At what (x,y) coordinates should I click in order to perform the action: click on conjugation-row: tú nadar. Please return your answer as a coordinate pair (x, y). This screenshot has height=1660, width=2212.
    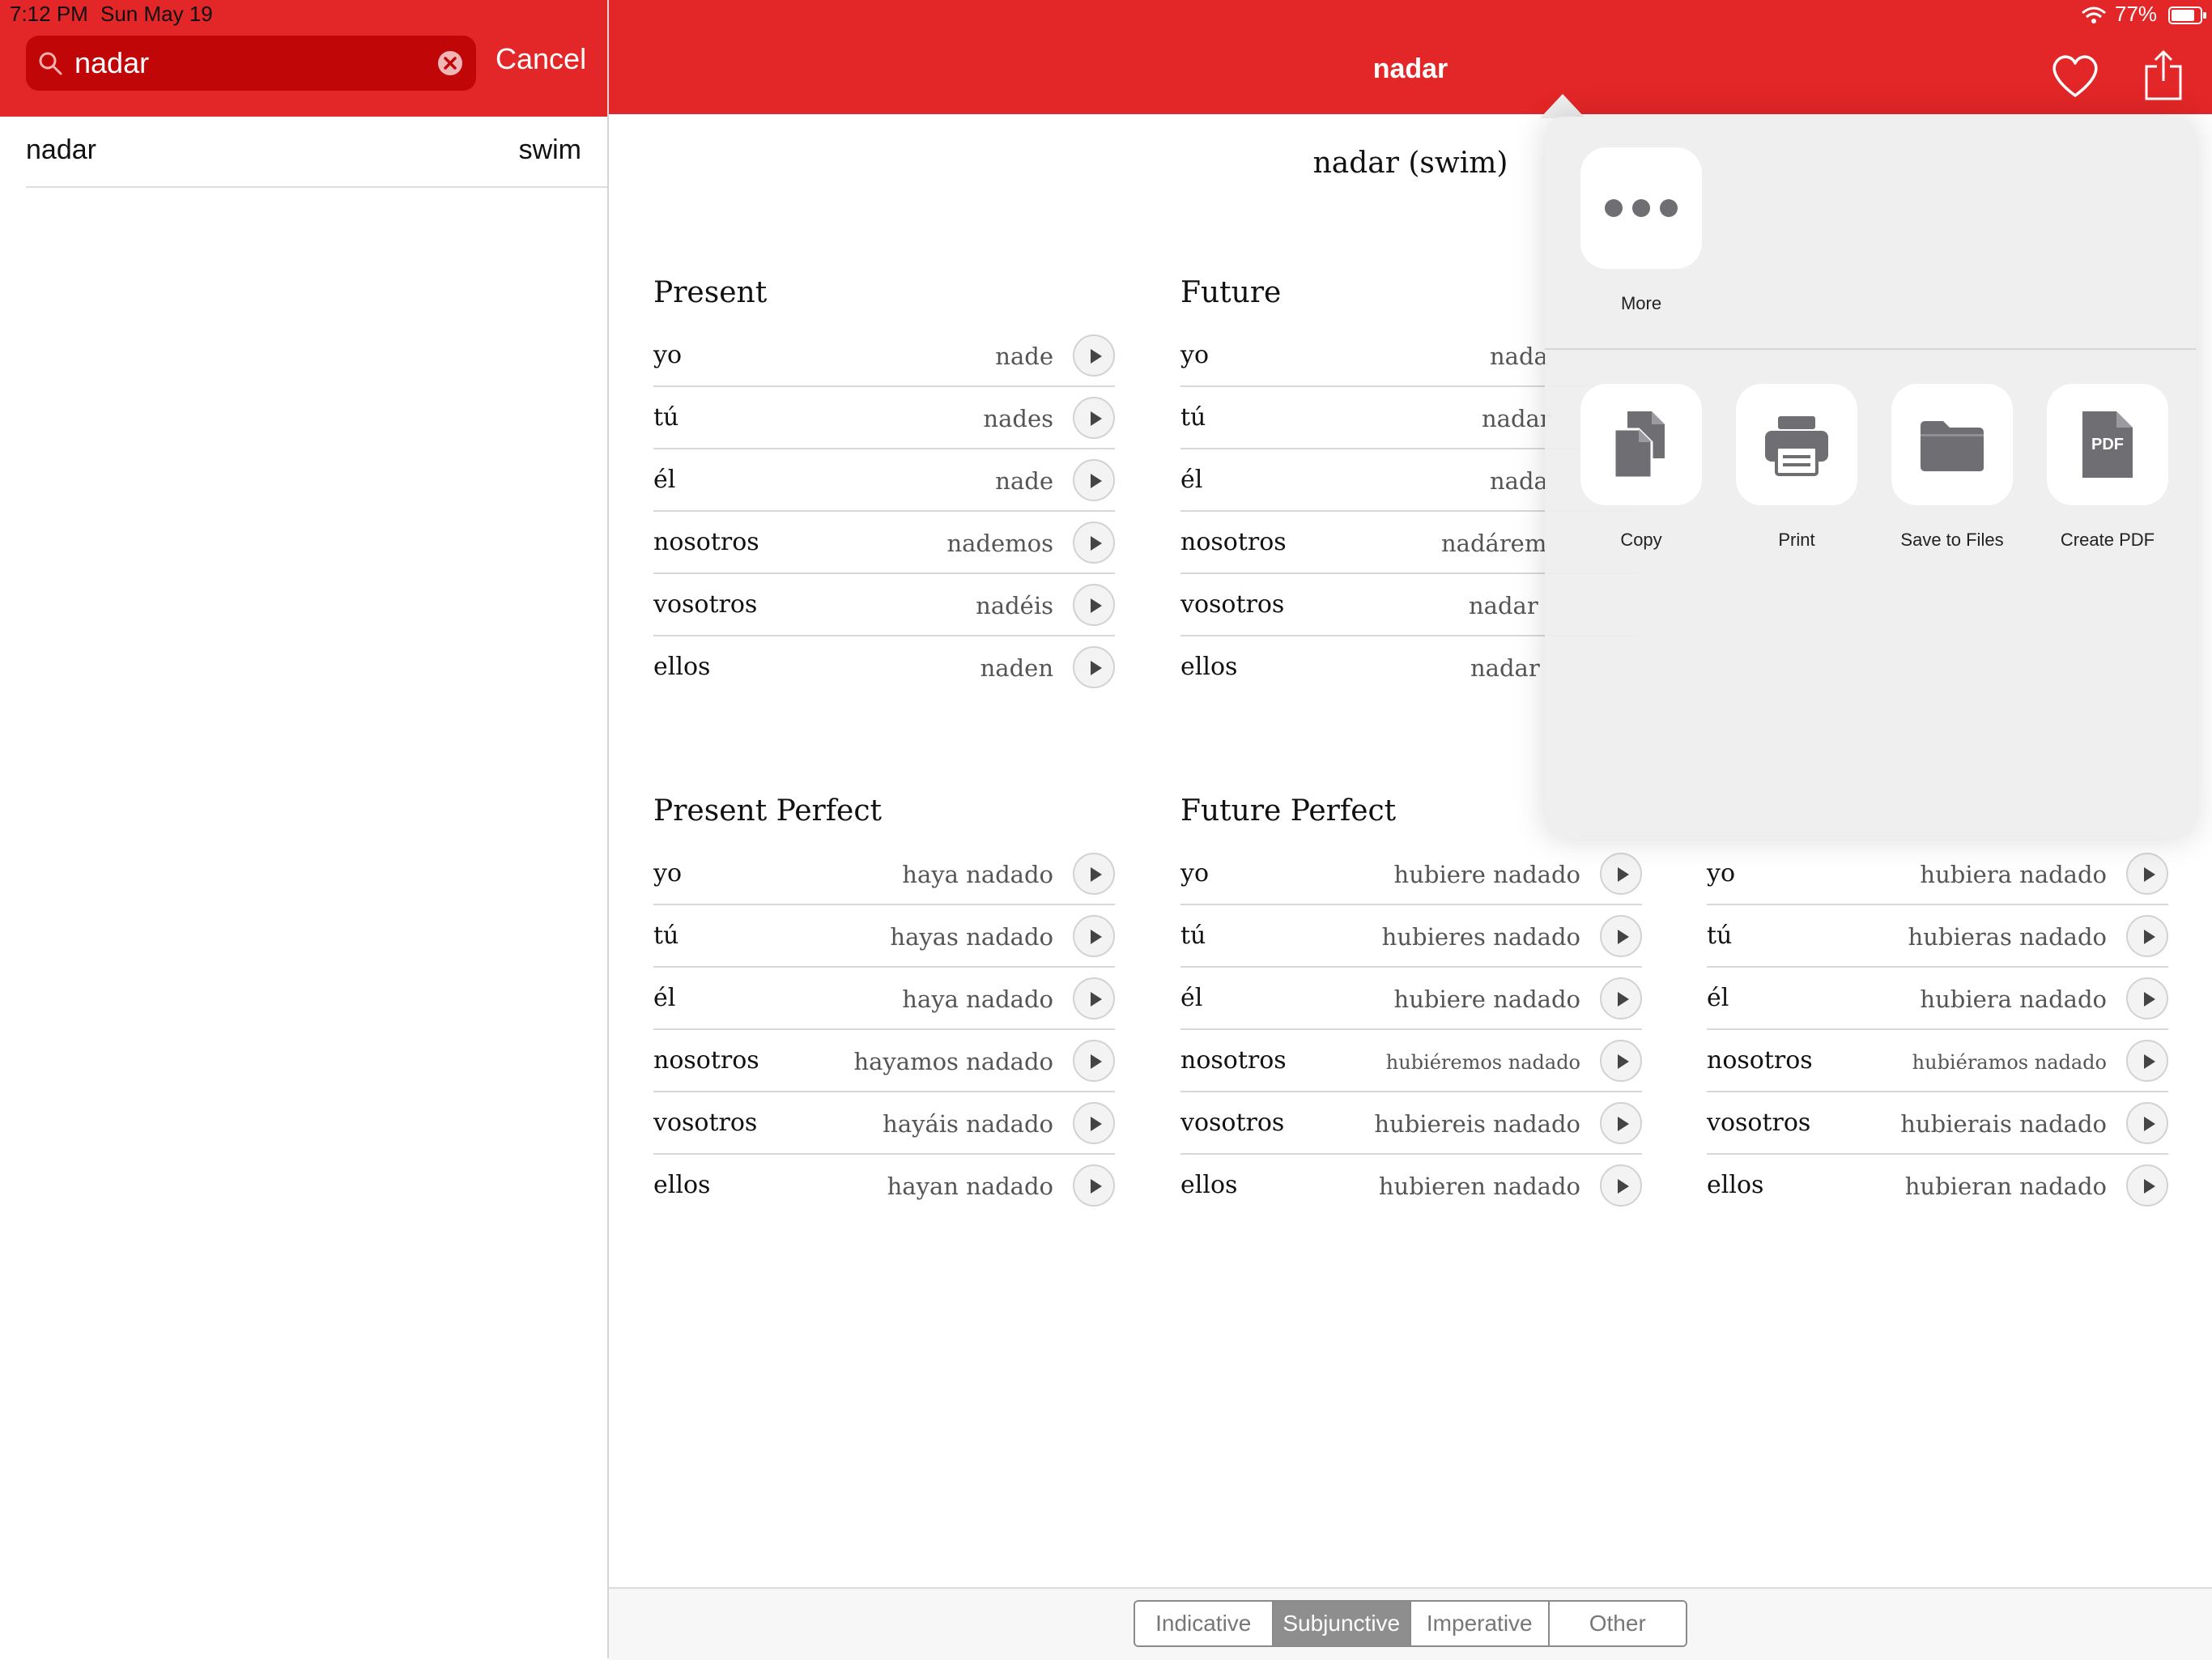
    Looking at the image, I should click on (1411, 418).